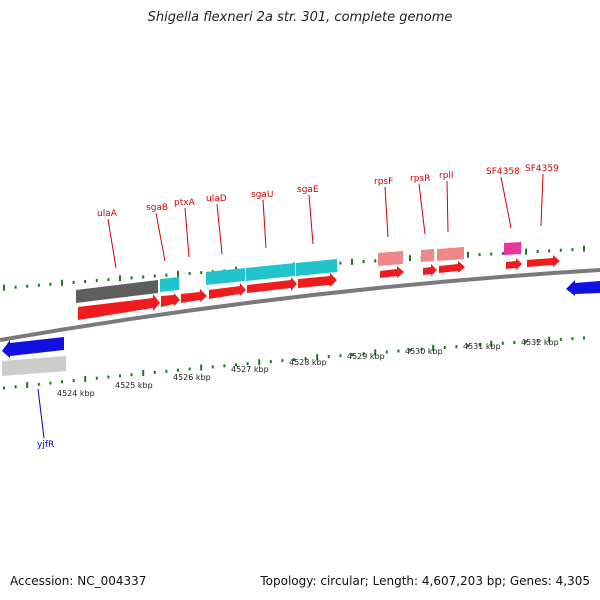 The width and height of the screenshot is (600, 600). I want to click on magenta-feature-SF4358, so click(512, 248).